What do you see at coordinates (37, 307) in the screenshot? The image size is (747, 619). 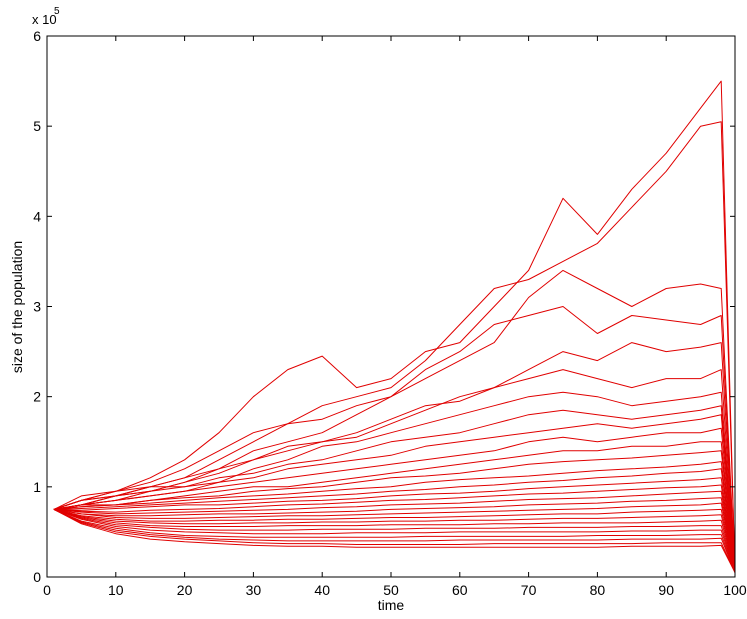 I see `y-tick-label: 3` at bounding box center [37, 307].